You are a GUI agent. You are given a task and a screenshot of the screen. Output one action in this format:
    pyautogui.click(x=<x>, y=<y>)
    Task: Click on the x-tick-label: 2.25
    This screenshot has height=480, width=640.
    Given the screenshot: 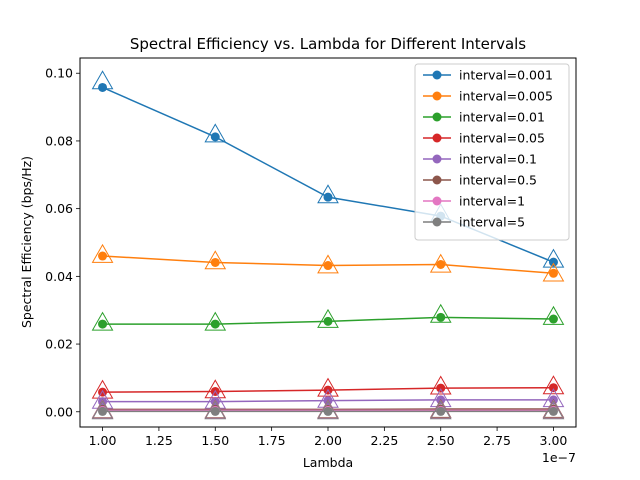 What is the action you would take?
    pyautogui.click(x=384, y=440)
    